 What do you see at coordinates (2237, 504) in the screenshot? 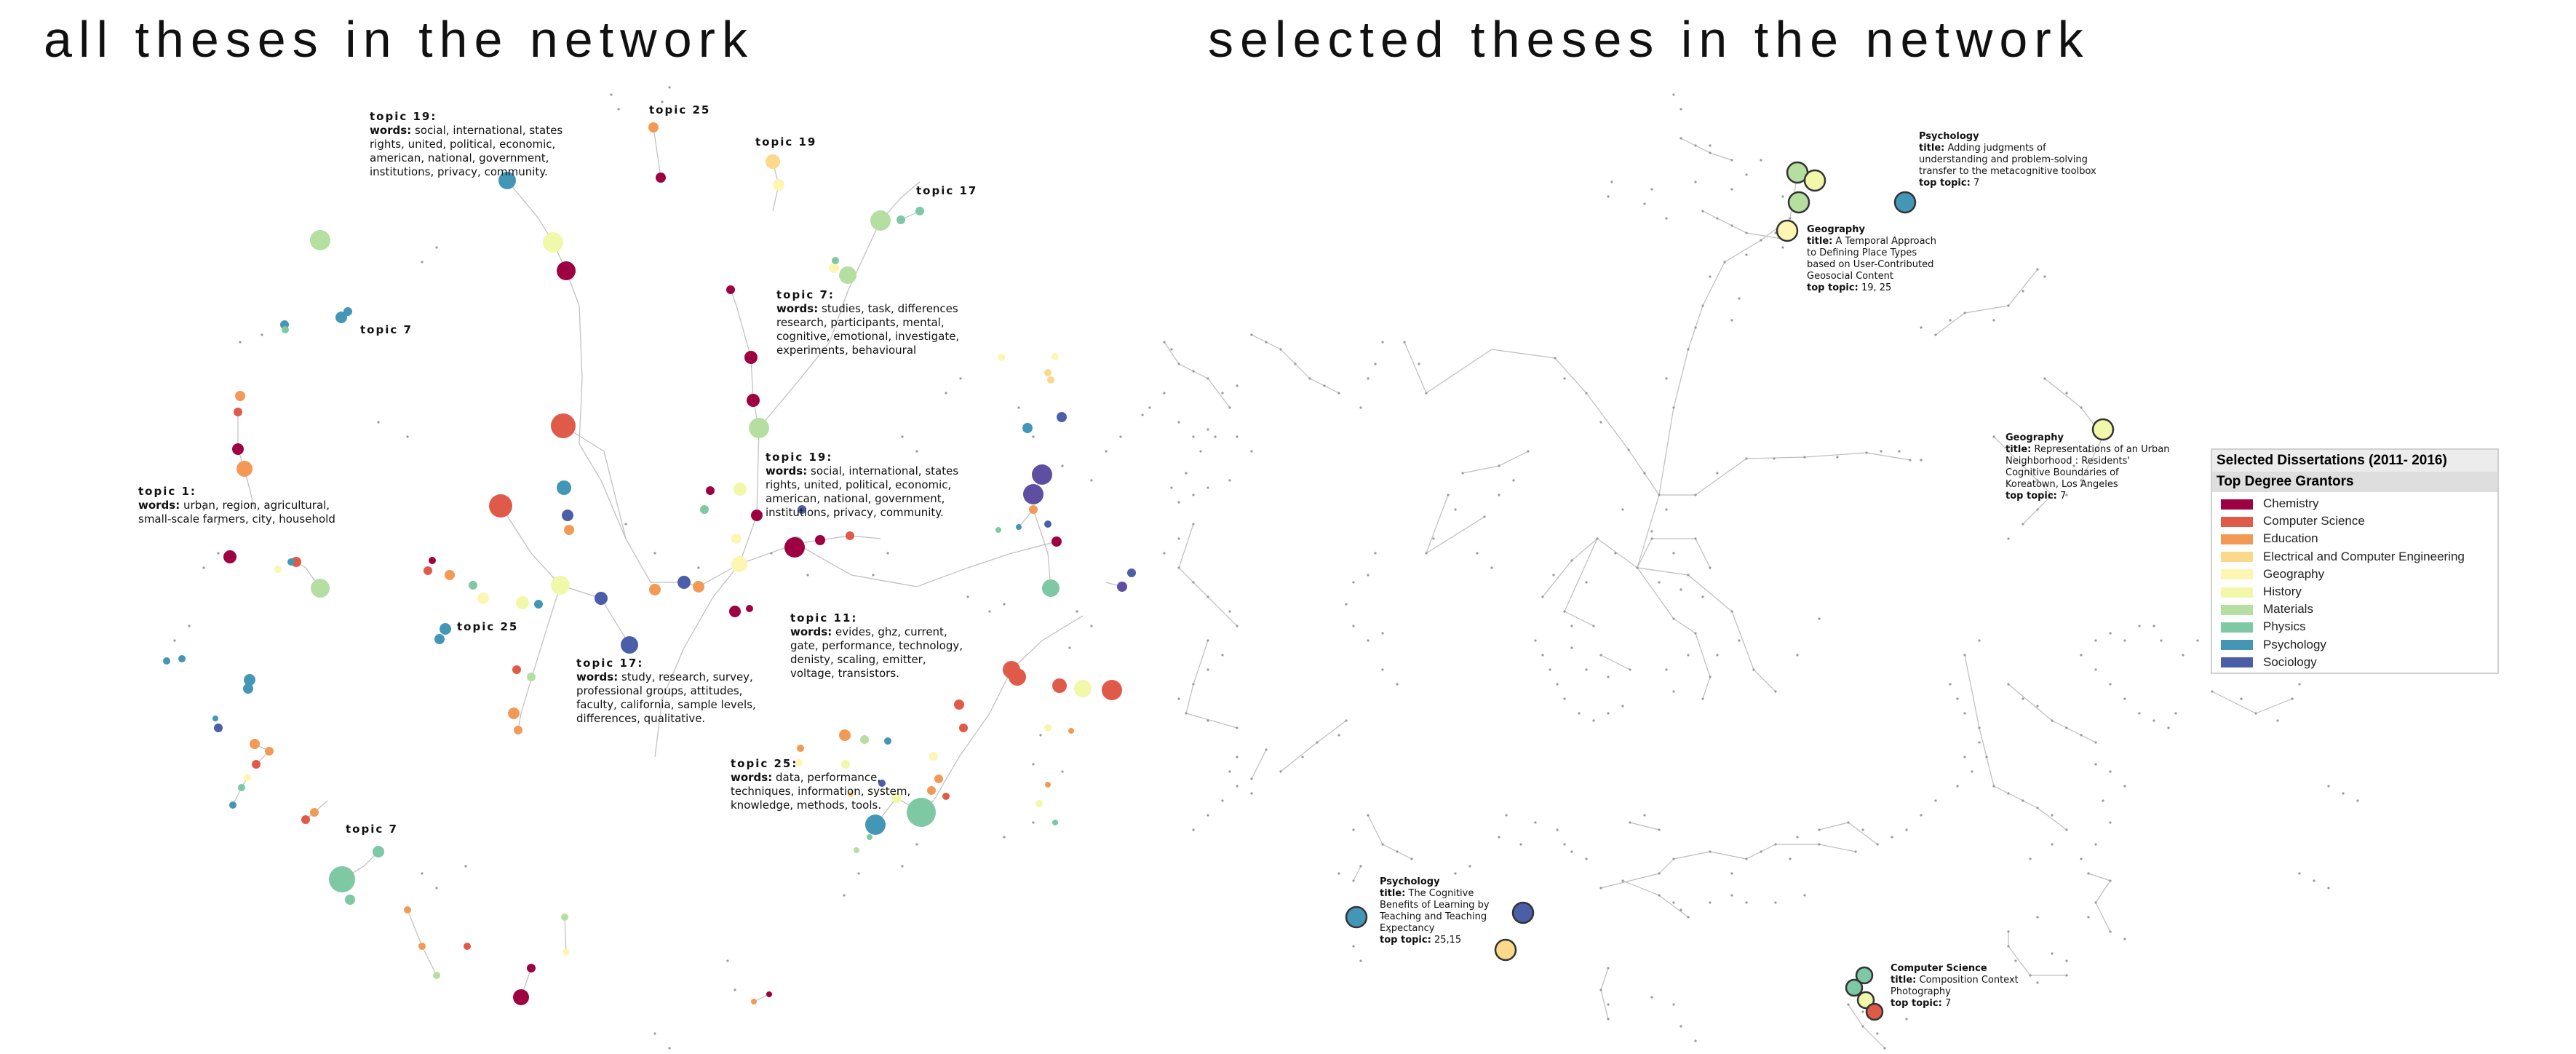
I see `legend-swatch` at bounding box center [2237, 504].